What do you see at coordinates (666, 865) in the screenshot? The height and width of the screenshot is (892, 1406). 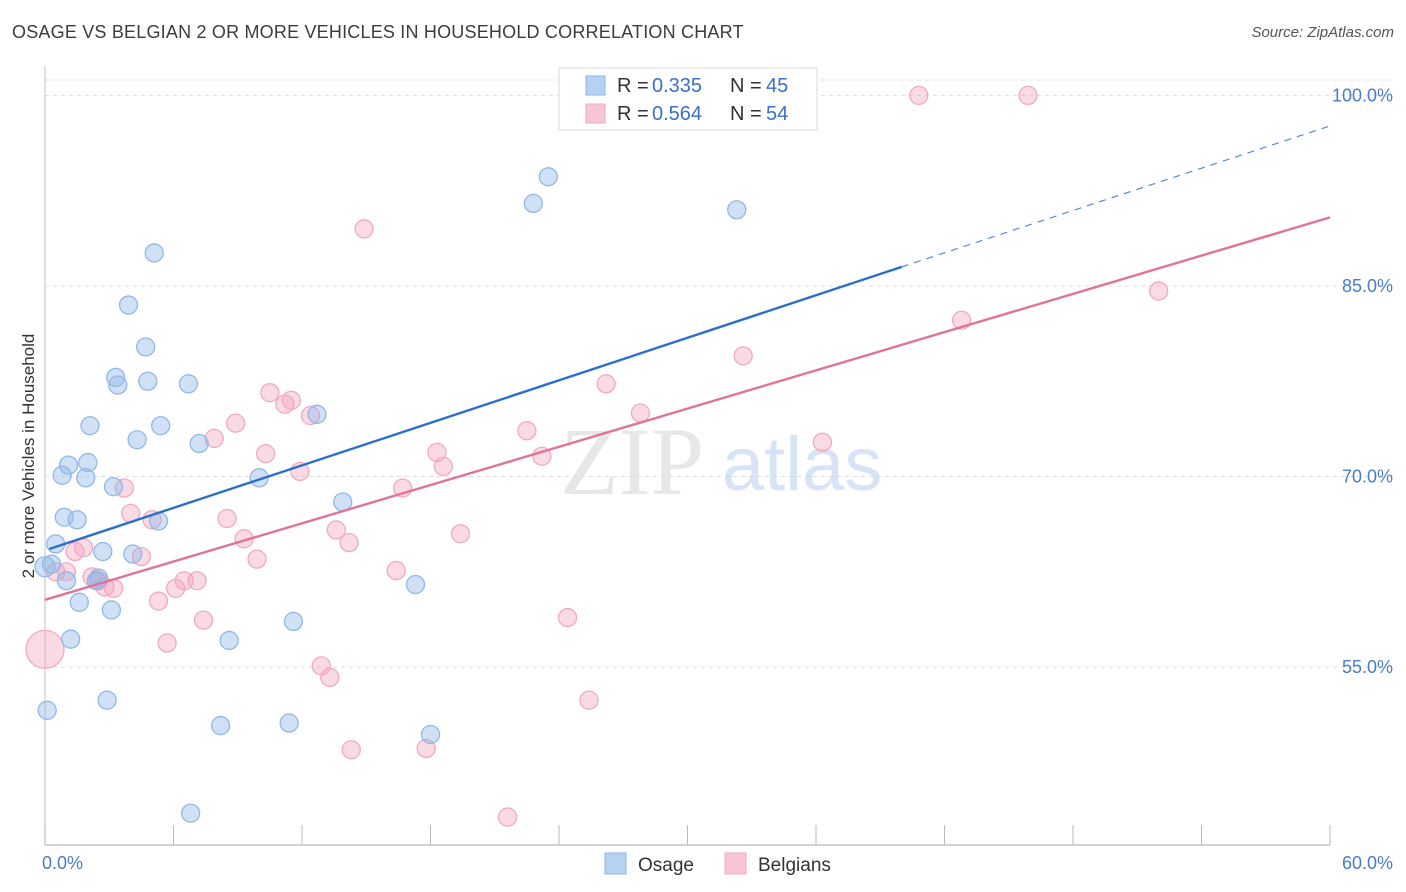 I see `bottom-legend-label-osage: Osage` at bounding box center [666, 865].